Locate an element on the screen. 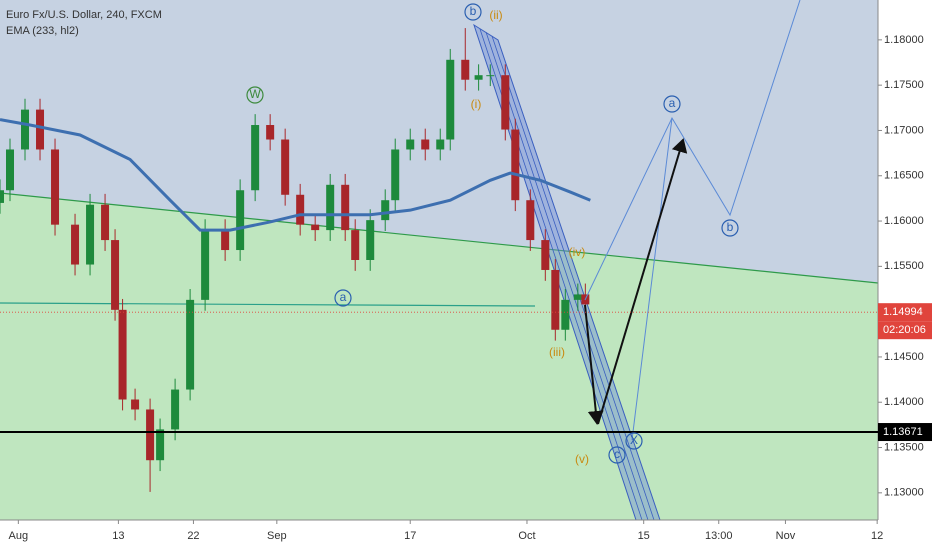  price-axis is located at coordinates (905, 275).